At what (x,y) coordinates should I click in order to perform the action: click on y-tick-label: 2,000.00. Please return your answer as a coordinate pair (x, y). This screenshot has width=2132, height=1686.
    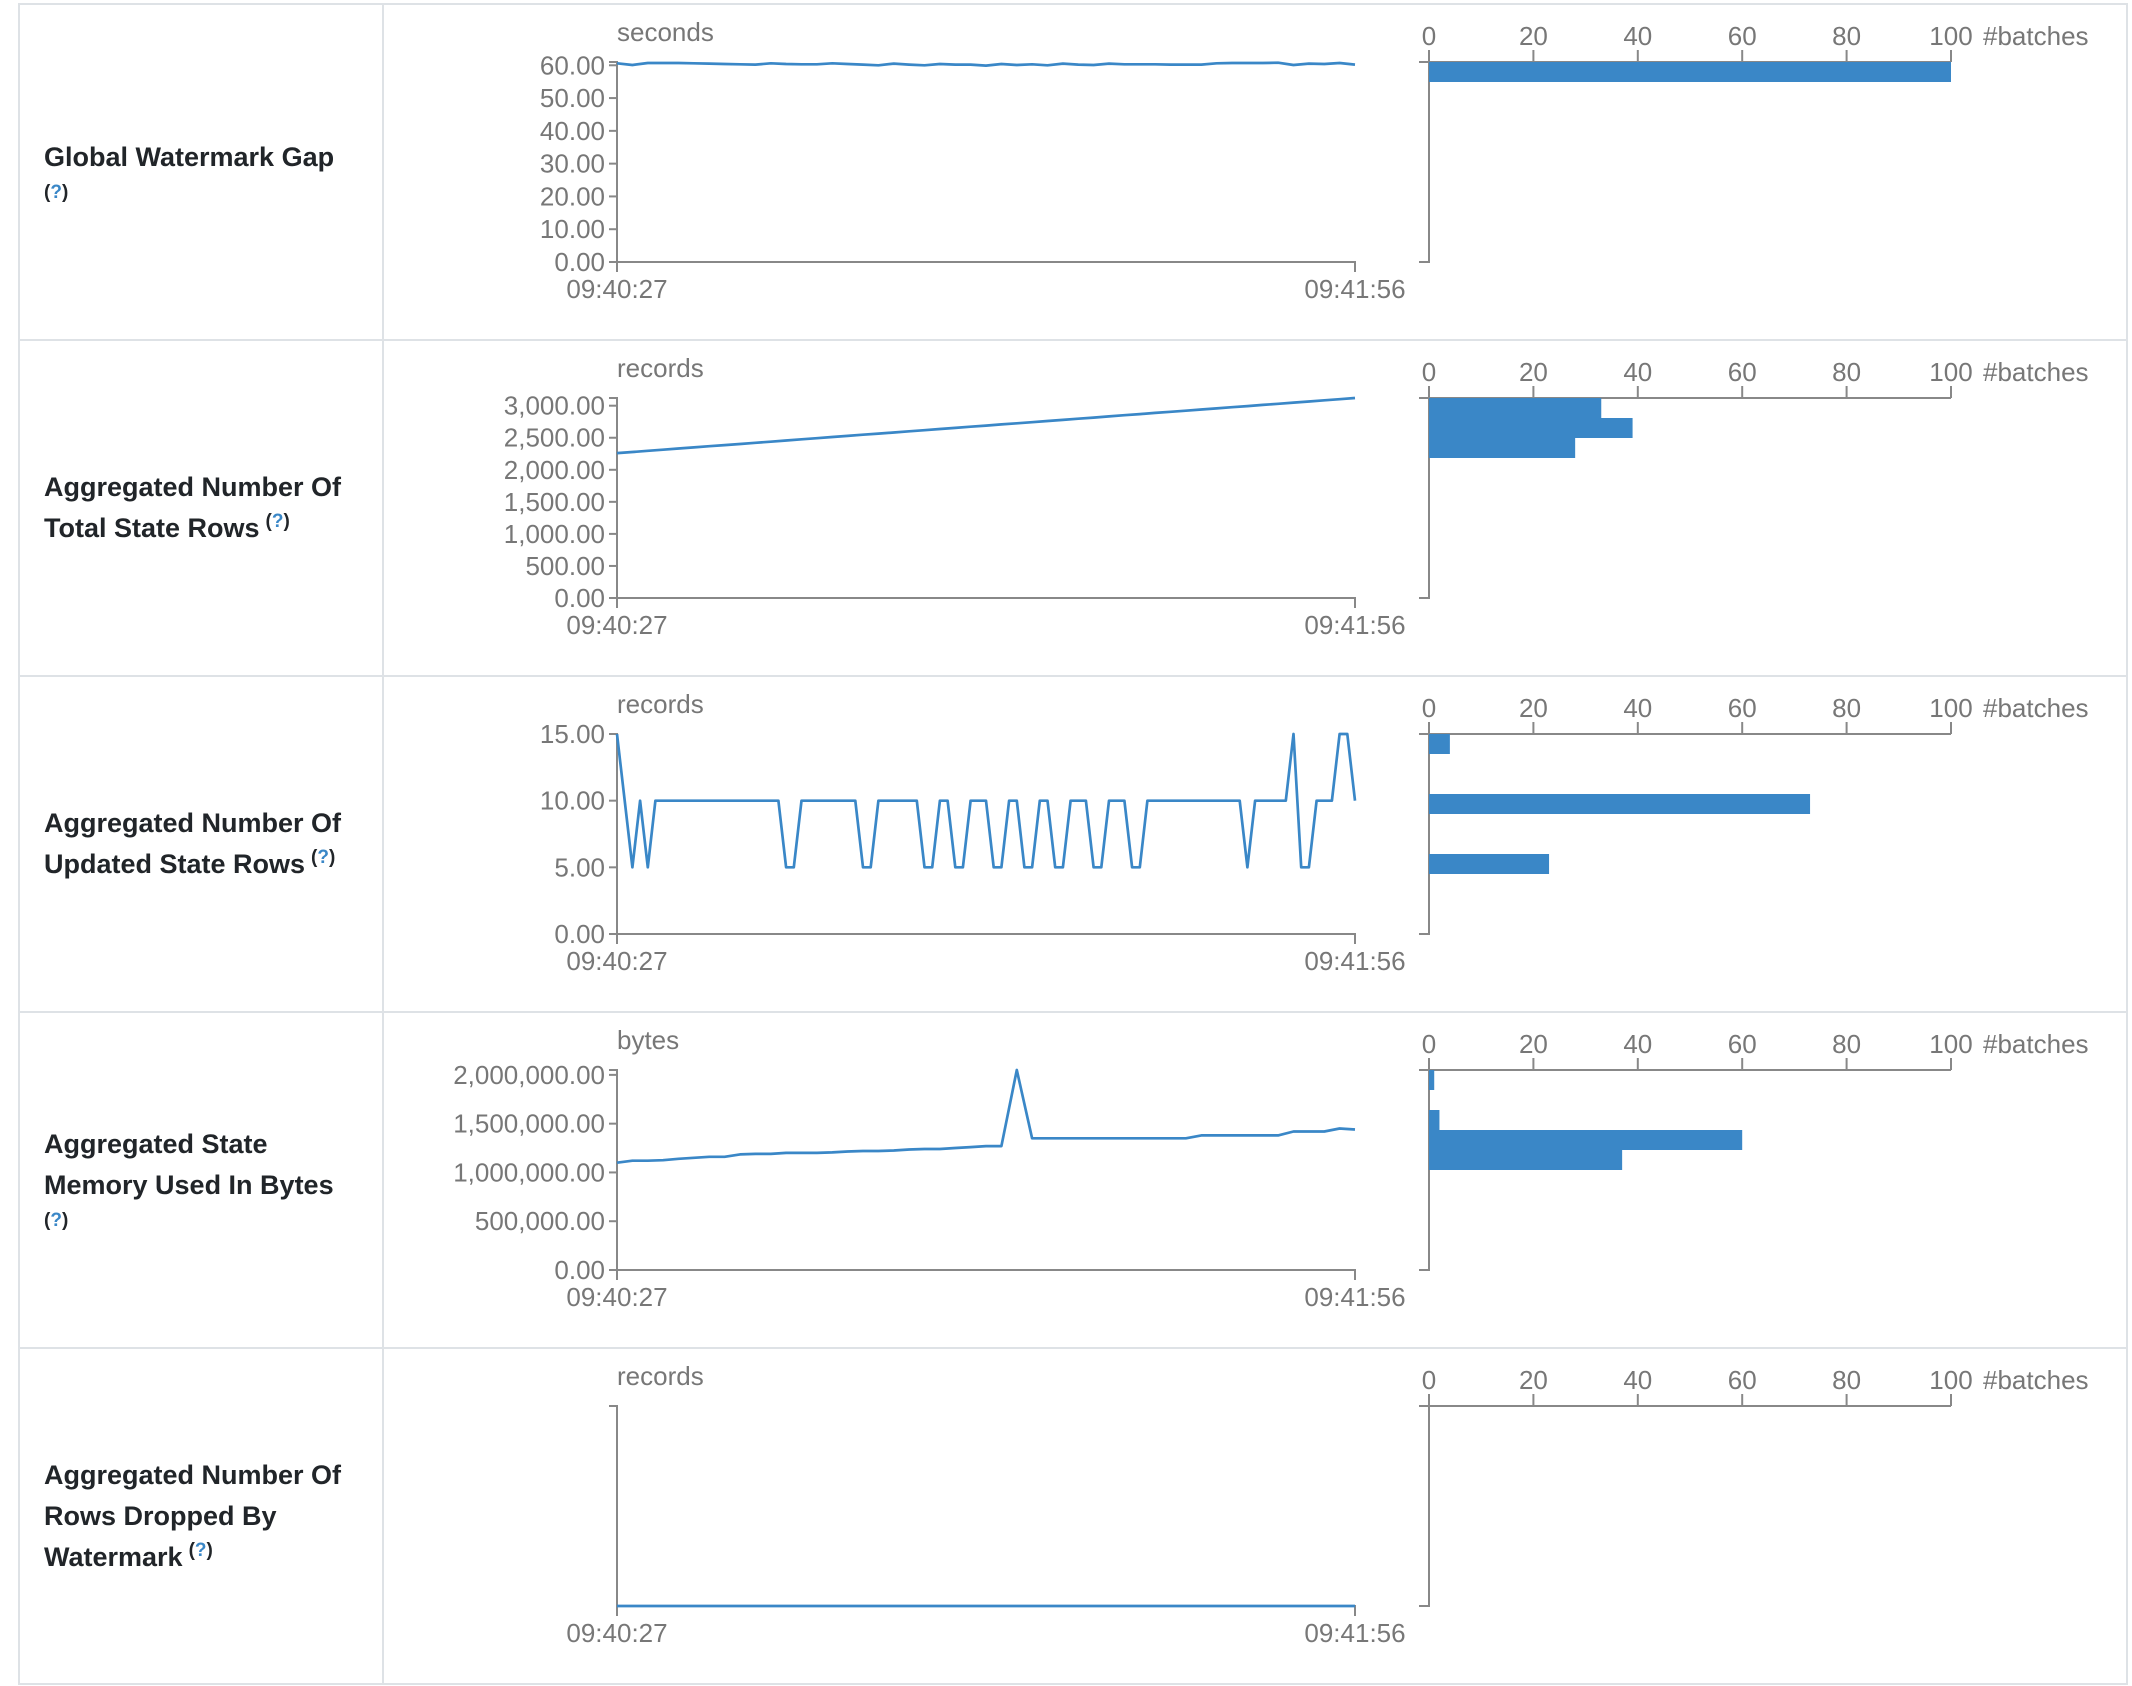
    Looking at the image, I should click on (554, 470).